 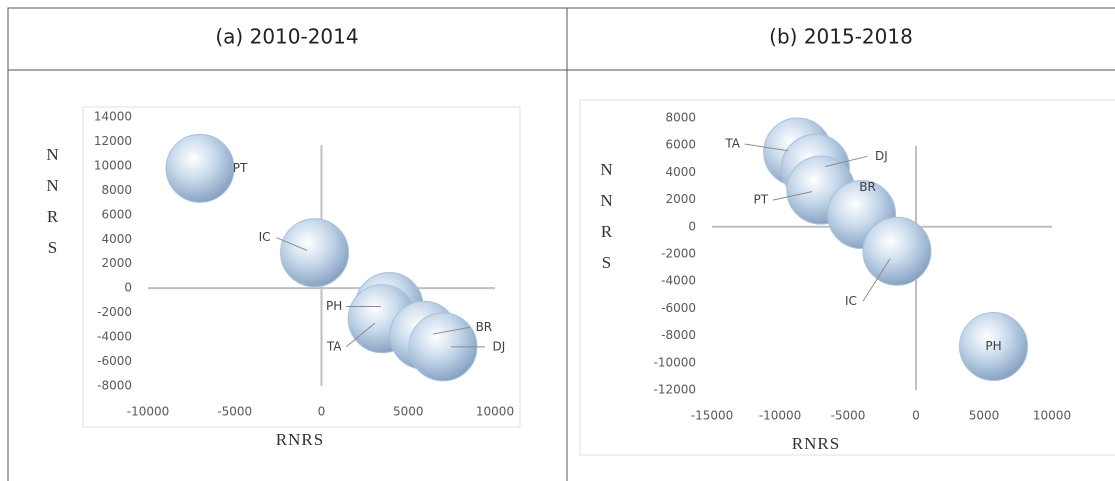 I want to click on x-tick-label: -15000, so click(x=712, y=416).